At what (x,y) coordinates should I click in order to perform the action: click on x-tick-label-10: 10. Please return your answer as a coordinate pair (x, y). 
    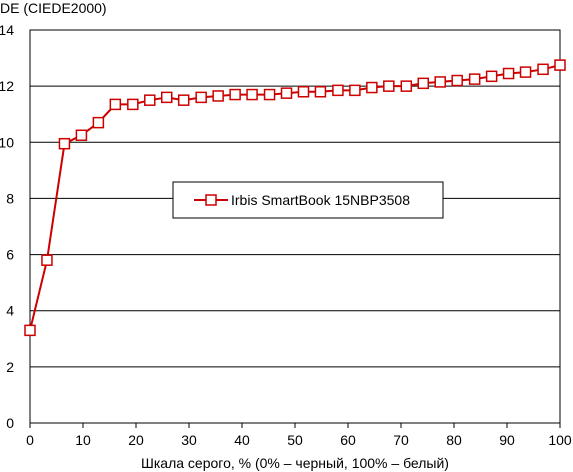
    Looking at the image, I should click on (83, 440).